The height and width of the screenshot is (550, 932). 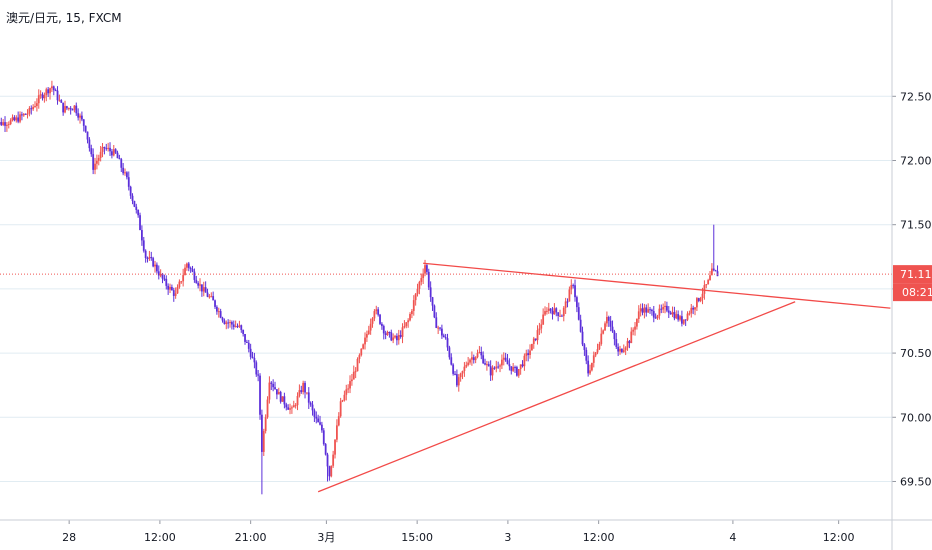 I want to click on symbol-title: 澳元/日元, 15, FXCM, so click(x=64, y=18).